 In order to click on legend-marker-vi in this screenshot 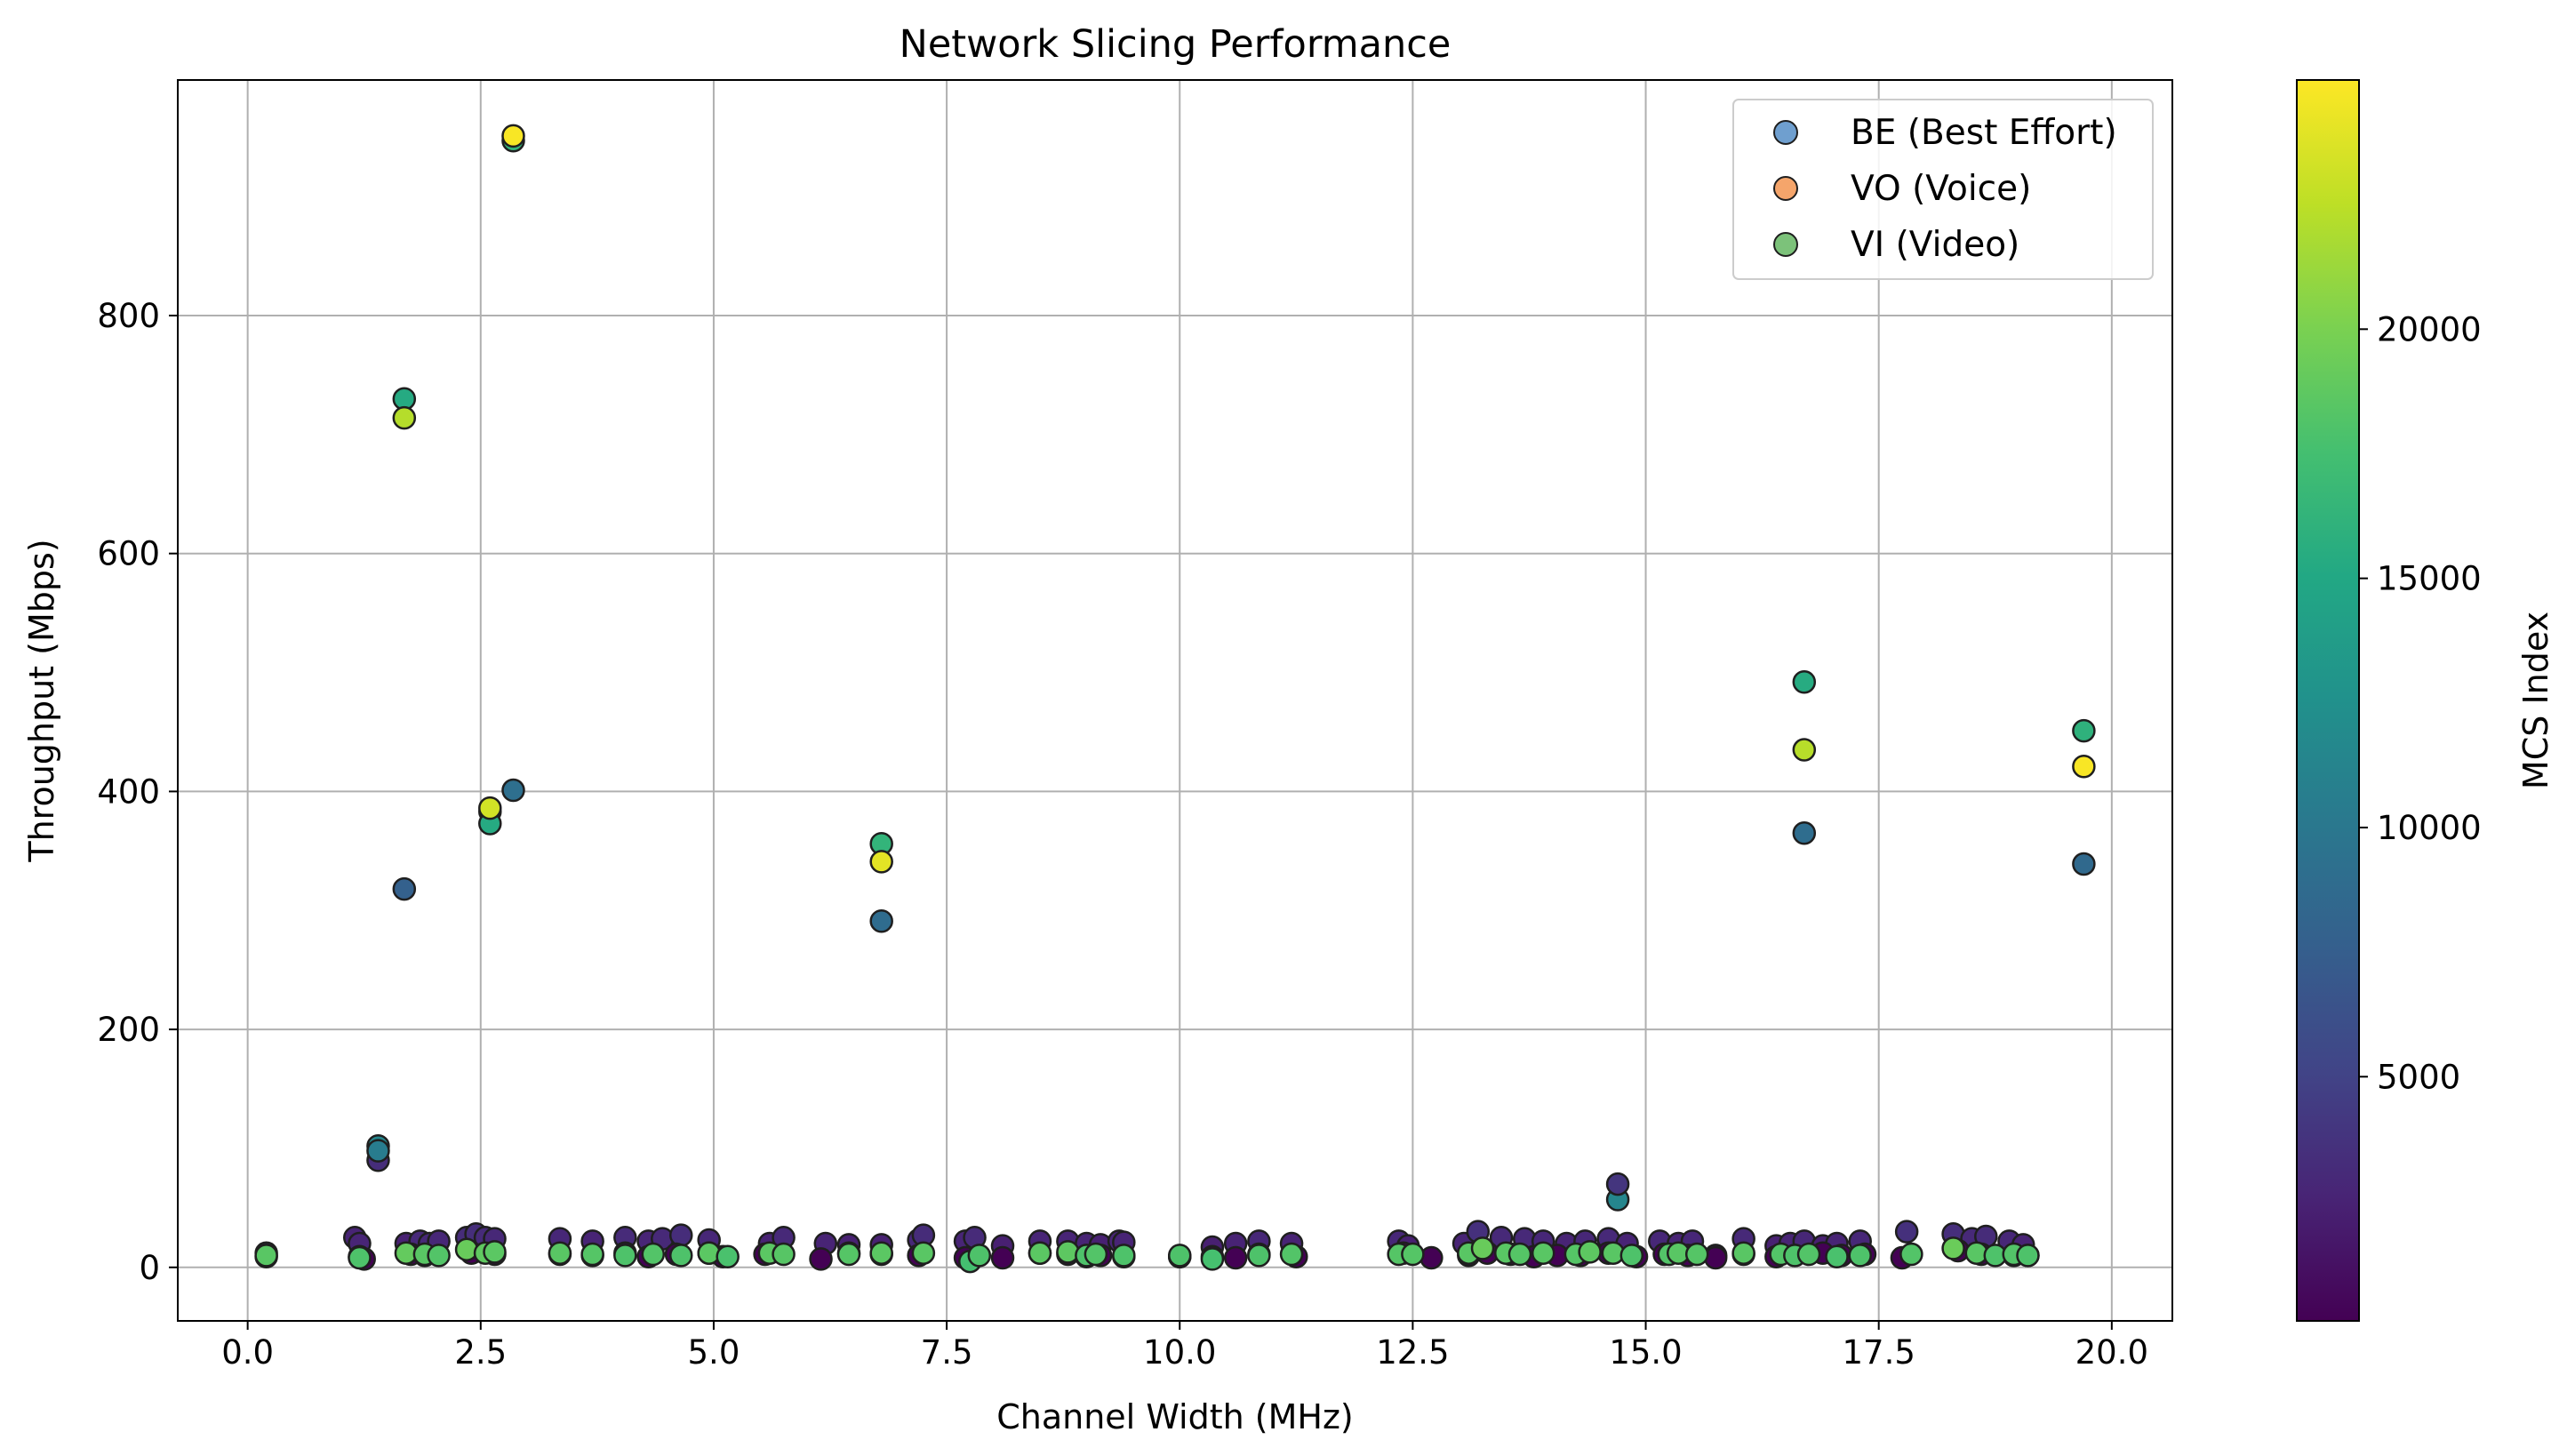, I will do `click(1785, 244)`.